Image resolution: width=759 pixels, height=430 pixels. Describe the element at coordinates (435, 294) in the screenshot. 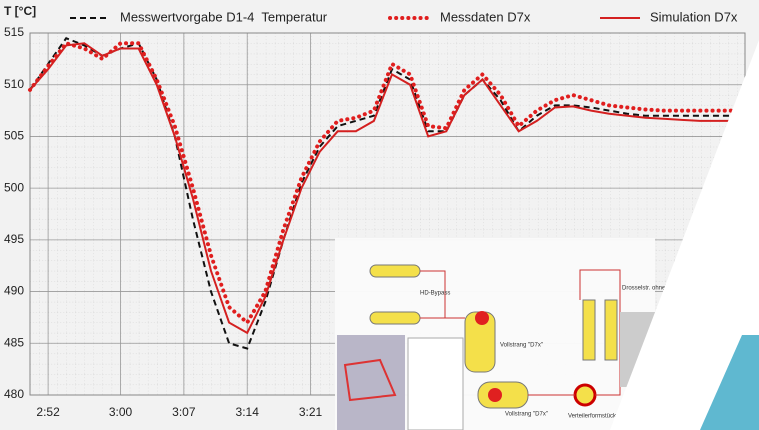

I see `overlay-label: HD-Bypass` at that location.